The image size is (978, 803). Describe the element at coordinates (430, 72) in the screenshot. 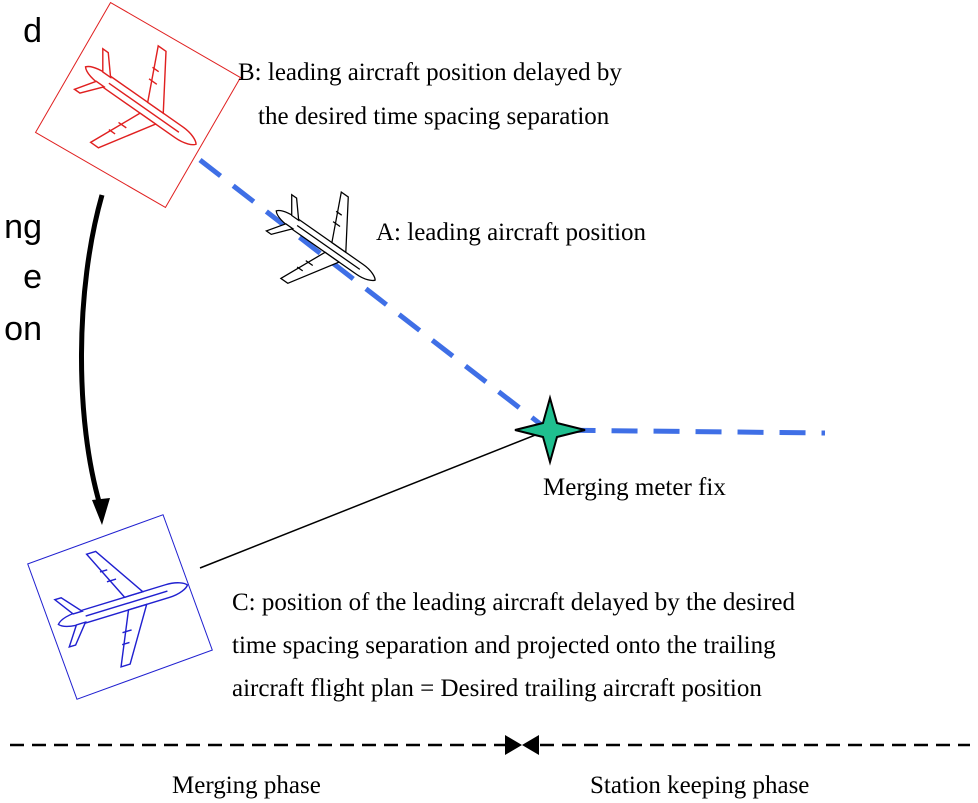

I see `label-b: B: leading aircraft position delayed by` at that location.